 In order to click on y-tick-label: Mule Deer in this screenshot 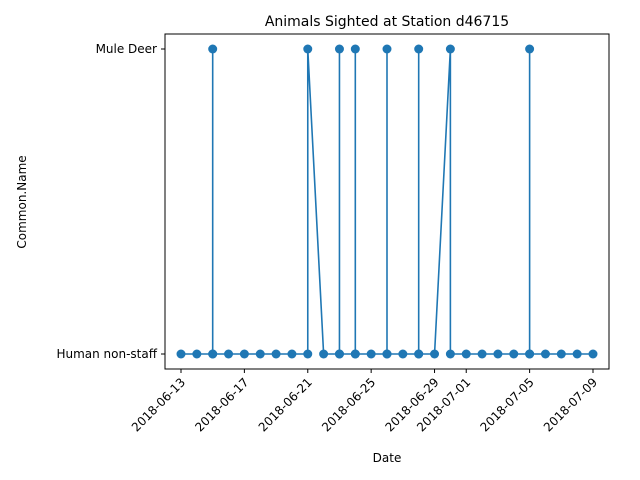, I will do `click(126, 49)`.